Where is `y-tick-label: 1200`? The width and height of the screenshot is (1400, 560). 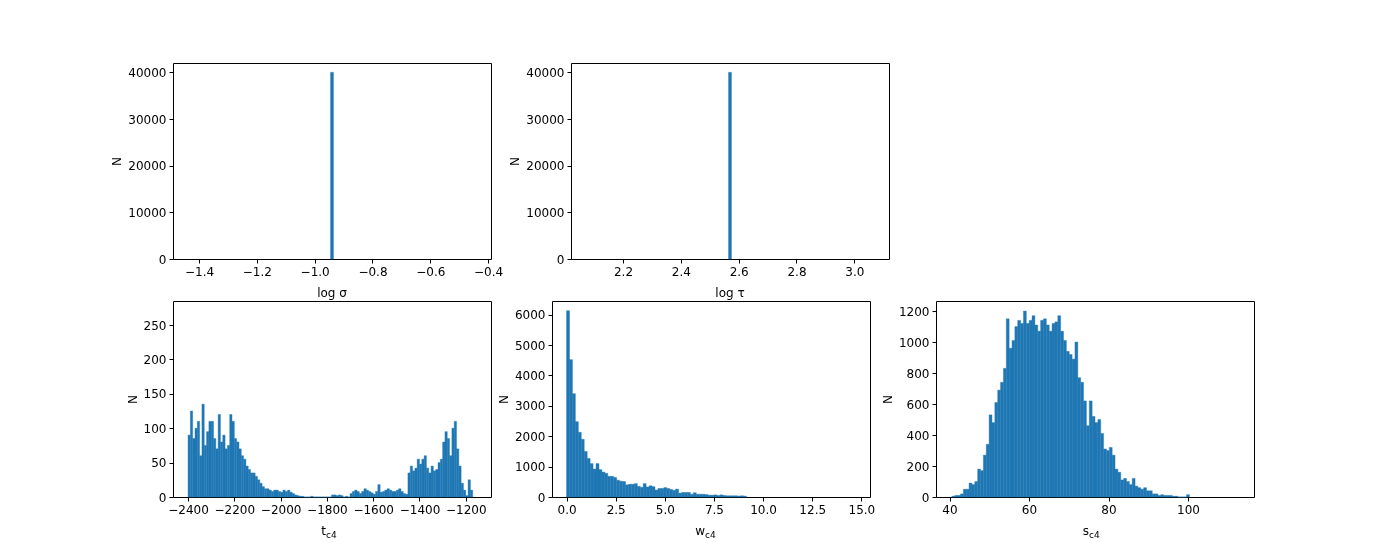
y-tick-label: 1200 is located at coordinates (914, 311).